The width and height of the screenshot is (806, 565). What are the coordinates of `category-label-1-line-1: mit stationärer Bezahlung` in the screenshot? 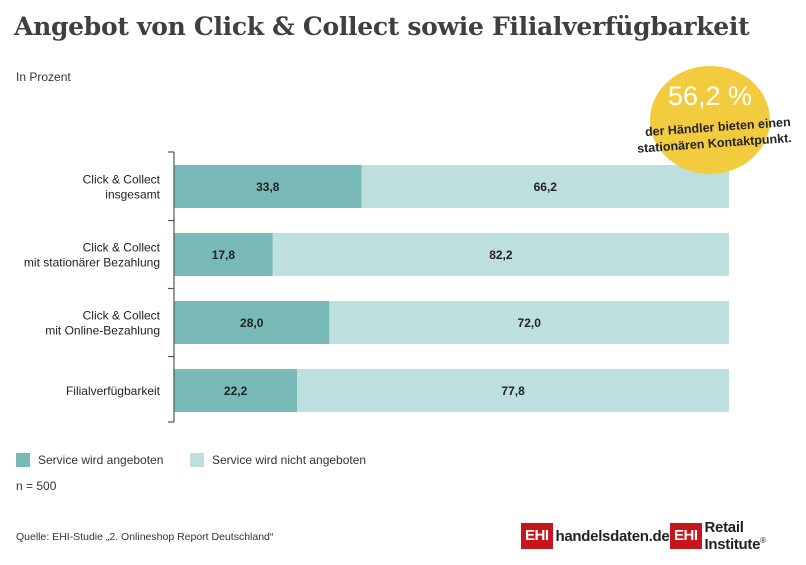 It's located at (92, 263).